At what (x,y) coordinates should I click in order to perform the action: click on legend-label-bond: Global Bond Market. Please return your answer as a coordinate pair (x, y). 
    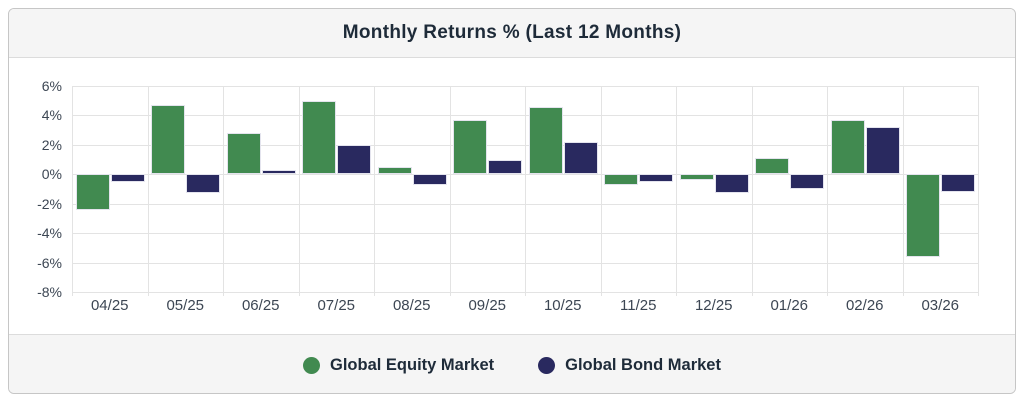
    Looking at the image, I should click on (643, 364).